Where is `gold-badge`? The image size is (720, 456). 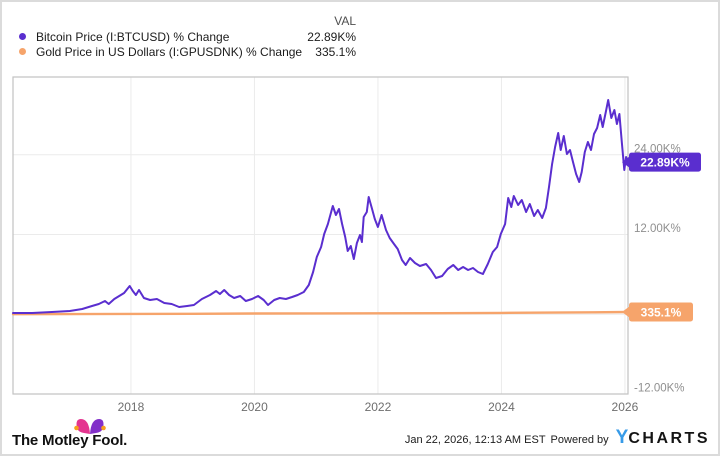
gold-badge is located at coordinates (661, 312).